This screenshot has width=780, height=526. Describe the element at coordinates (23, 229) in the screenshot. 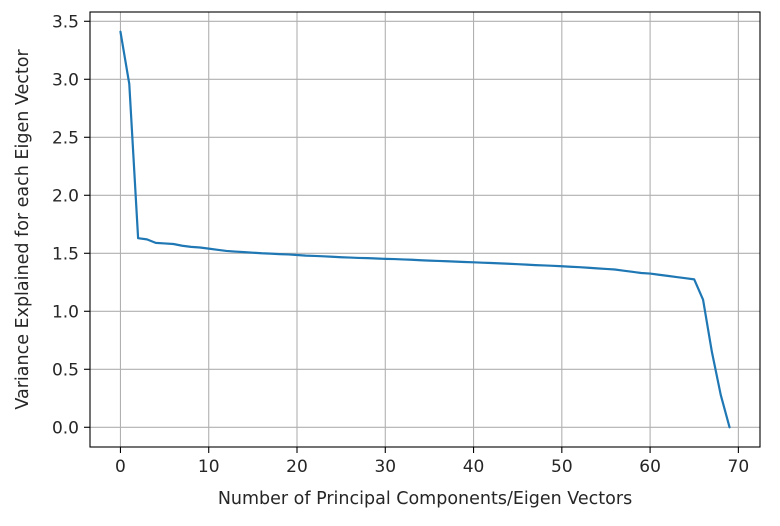

I see `y-axis-label: Variance Explained for each Eigen Vector` at that location.